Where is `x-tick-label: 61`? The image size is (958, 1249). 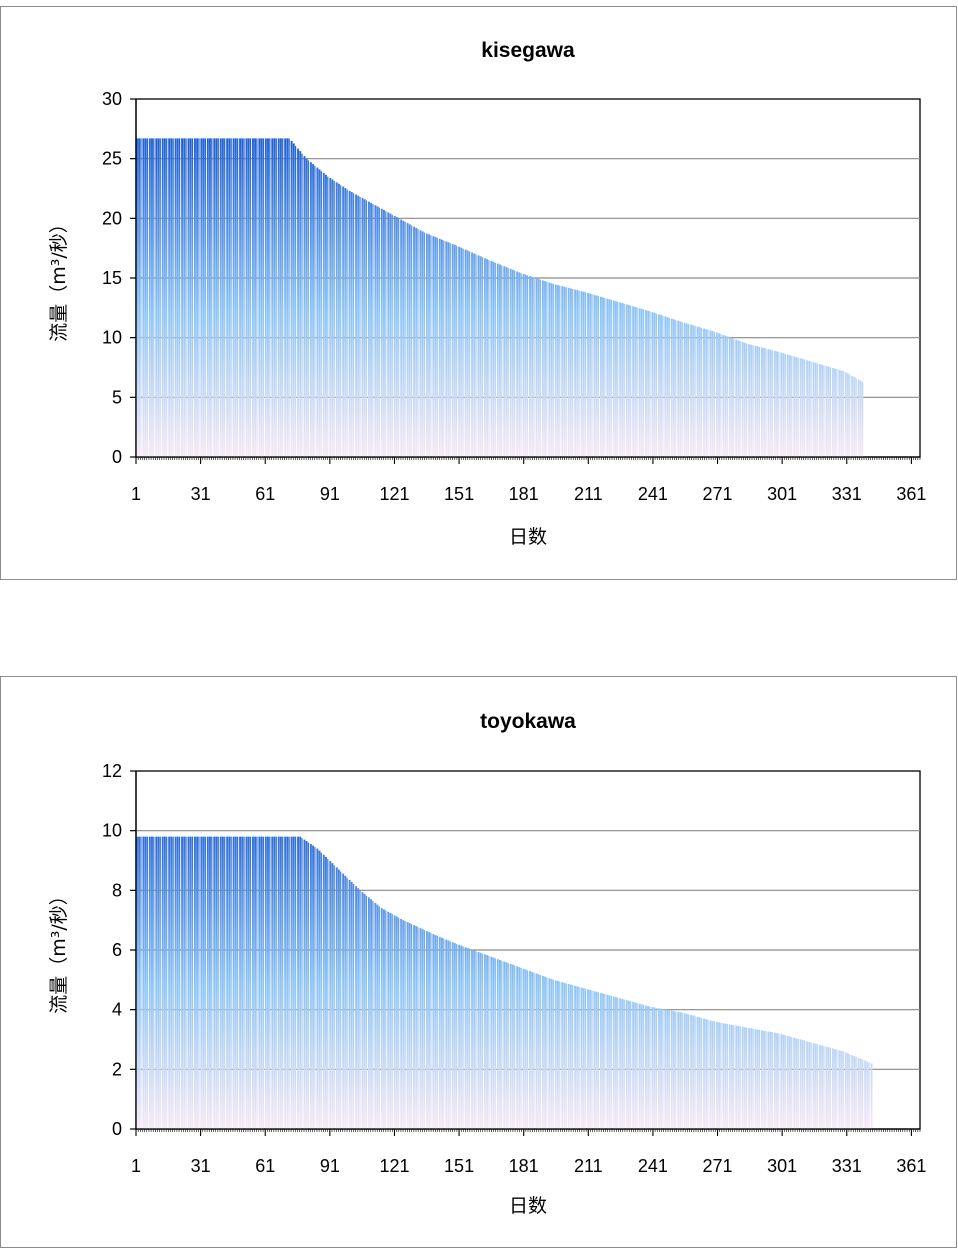
x-tick-label: 61 is located at coordinates (265, 494).